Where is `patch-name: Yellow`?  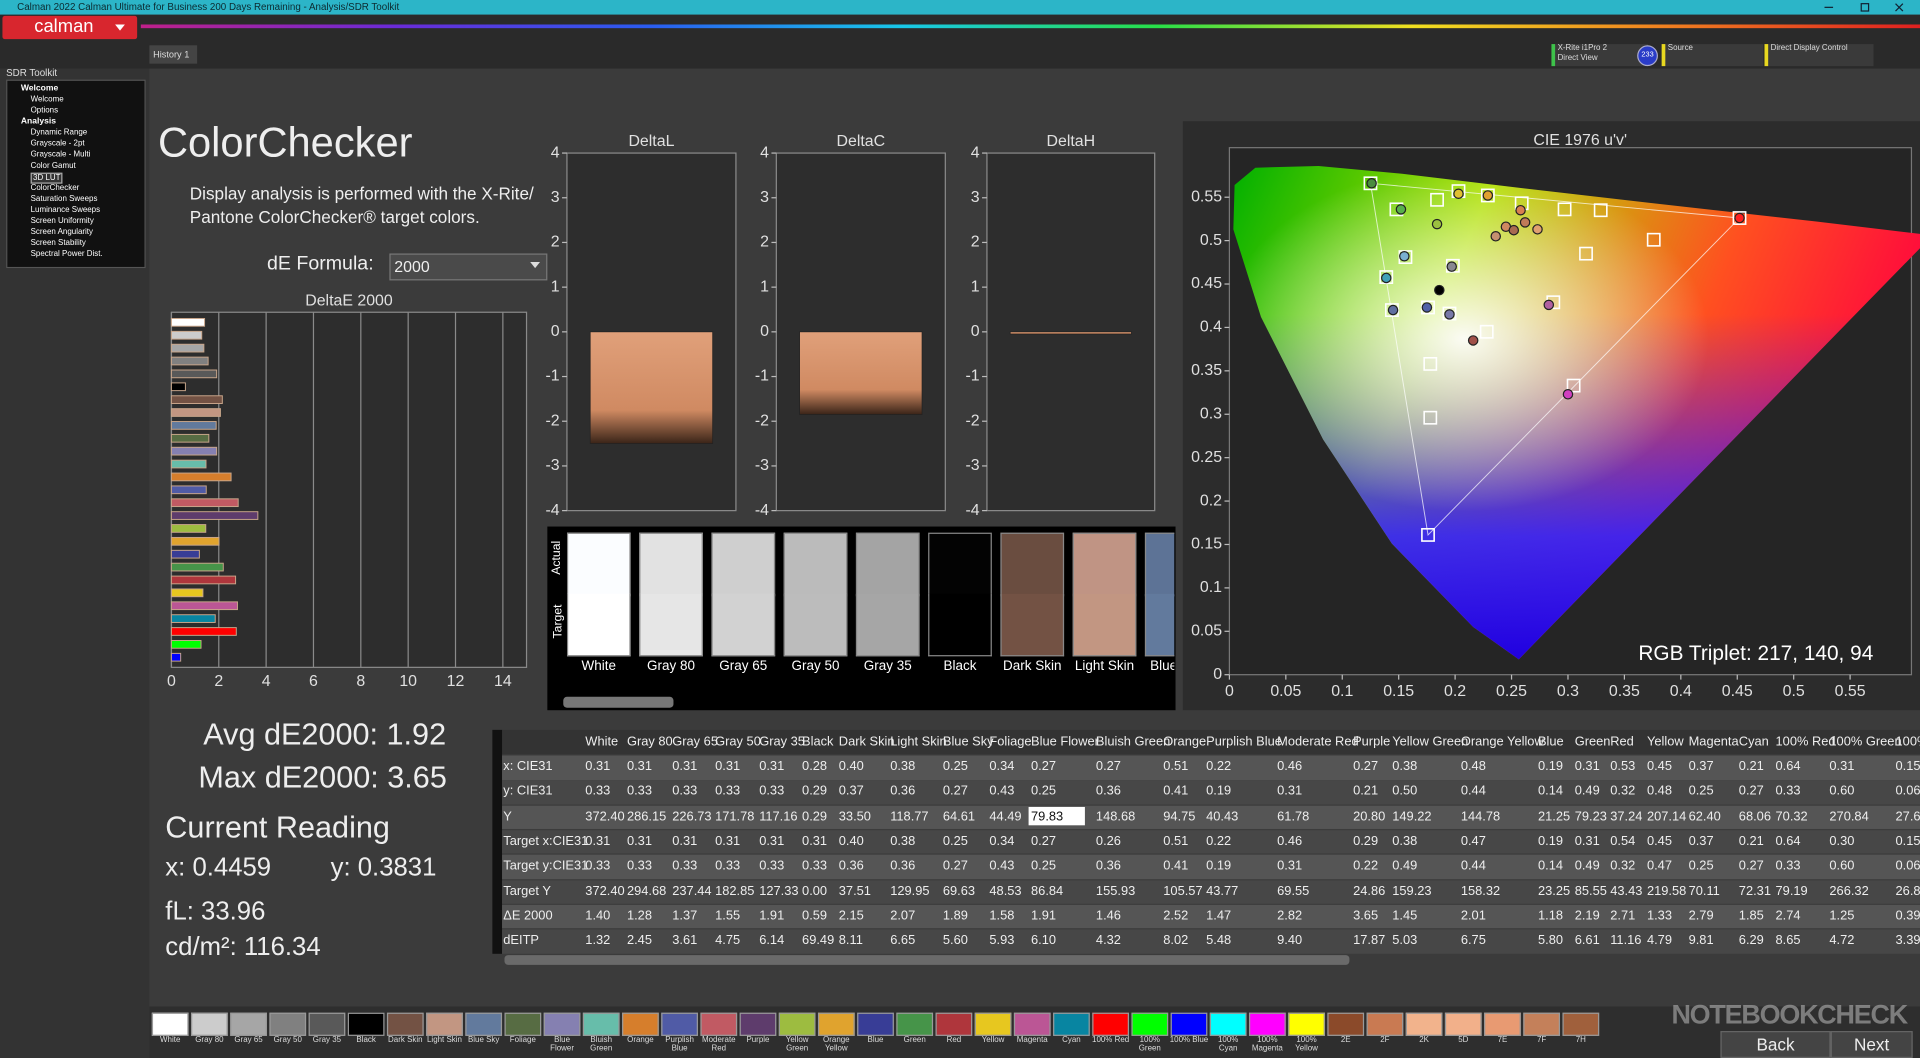
patch-name: Yellow is located at coordinates (993, 1040).